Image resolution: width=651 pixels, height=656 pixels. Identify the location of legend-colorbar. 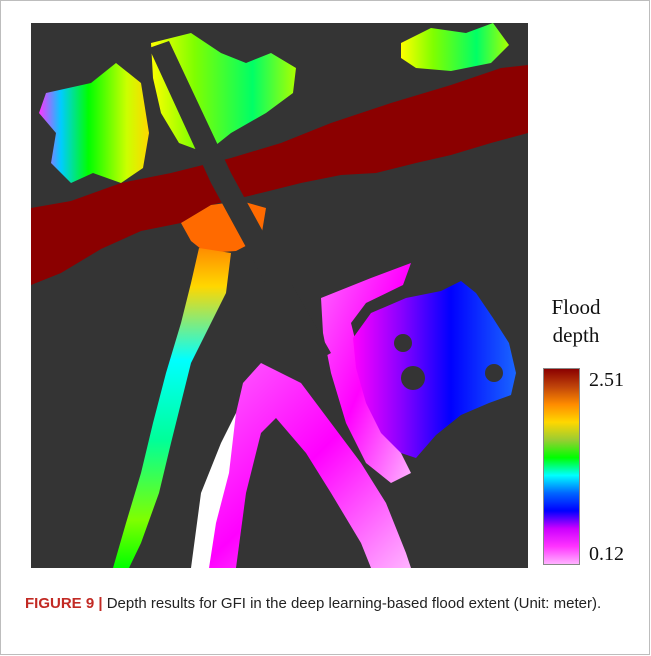
(561, 466).